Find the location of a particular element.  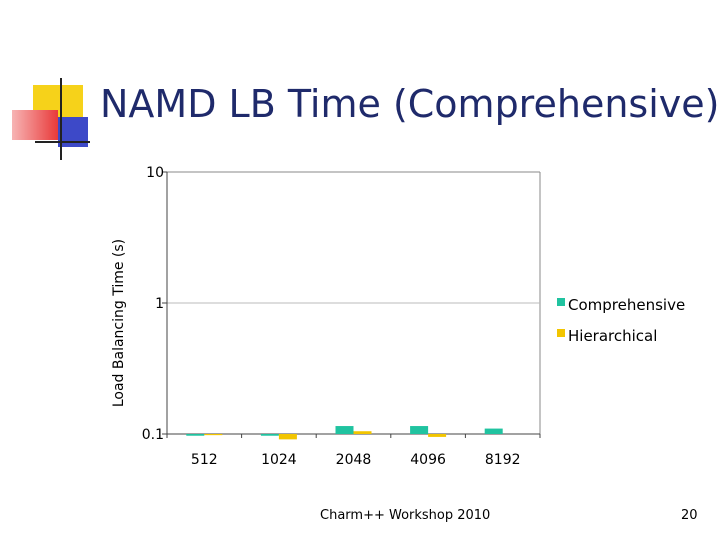

legend-label-comprehensive: Comprehensive is located at coordinates (626, 305).